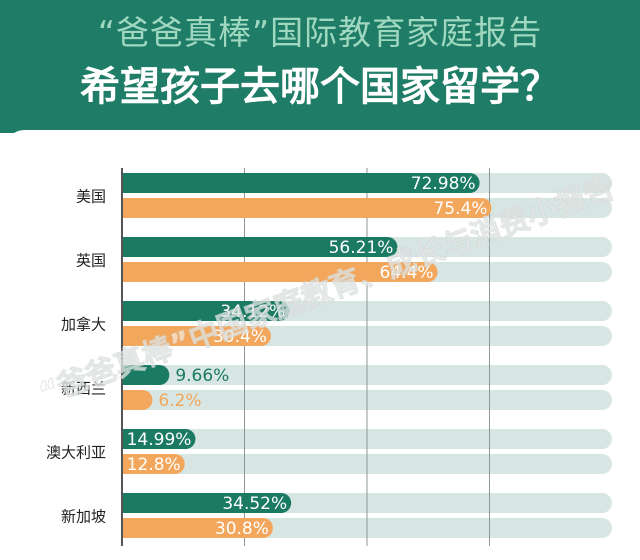  I want to click on data-label: 64.4%, so click(407, 273).